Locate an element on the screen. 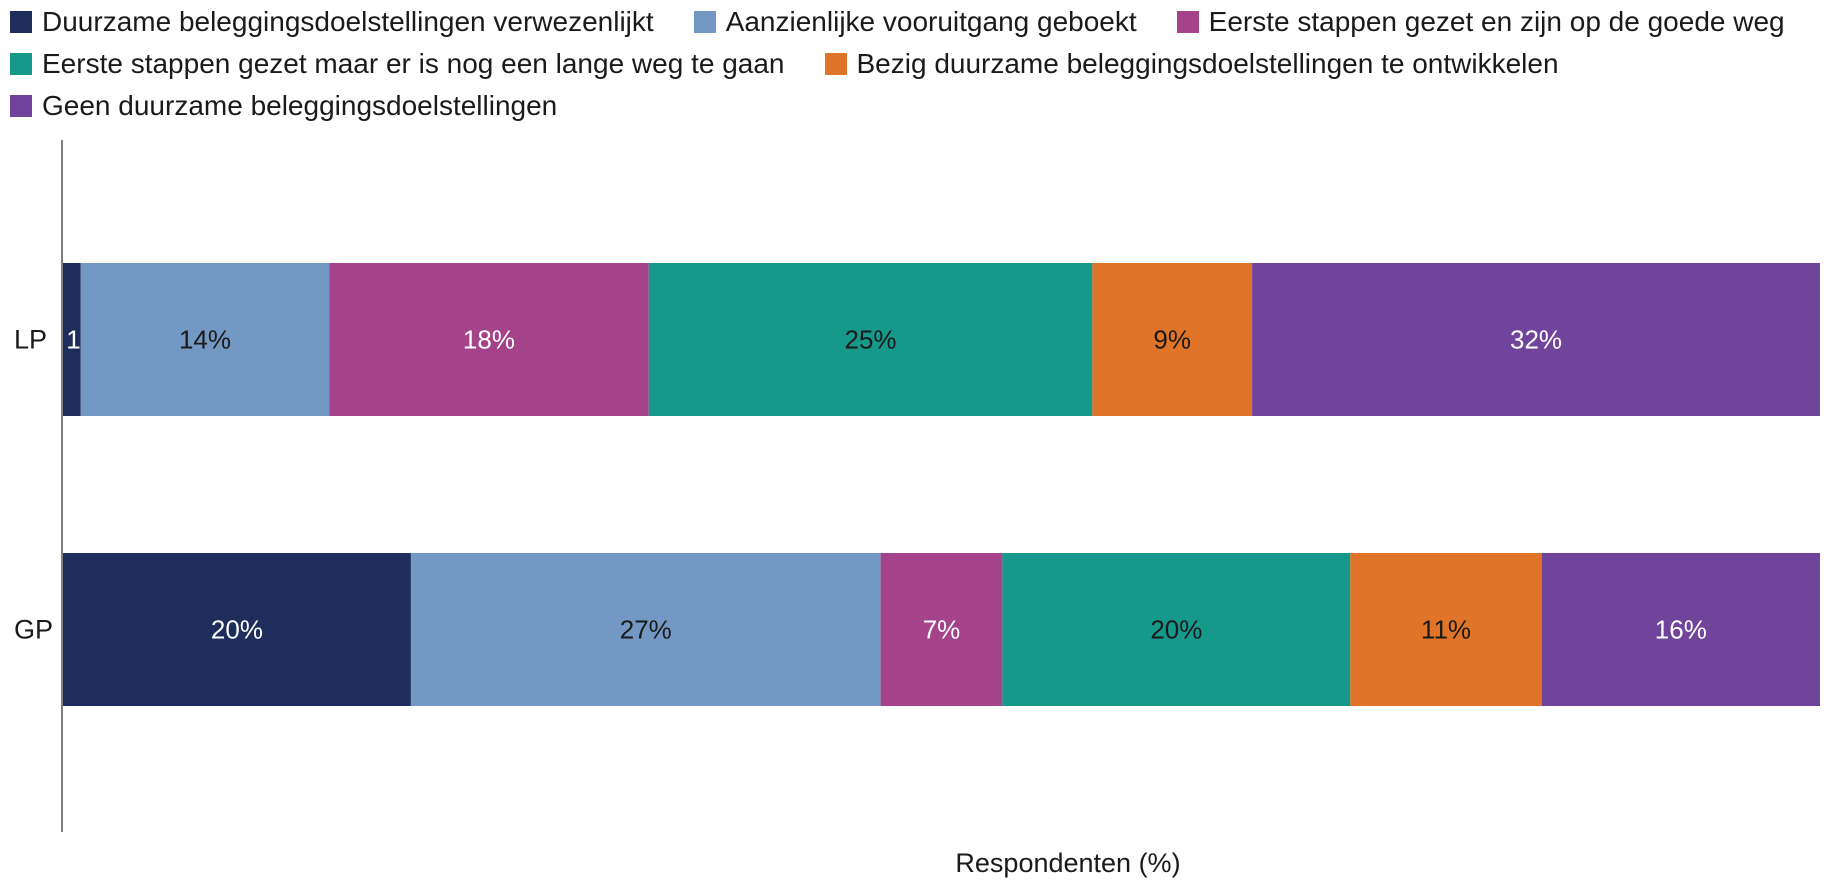 Image resolution: width=1830 pixels, height=880 pixels. data-label: 11% is located at coordinates (1446, 630).